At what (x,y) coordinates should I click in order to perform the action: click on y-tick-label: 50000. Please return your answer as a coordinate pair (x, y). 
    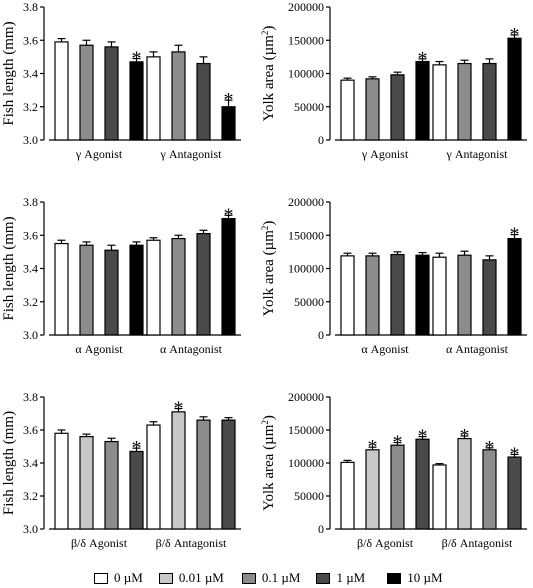
    Looking at the image, I should click on (309, 496).